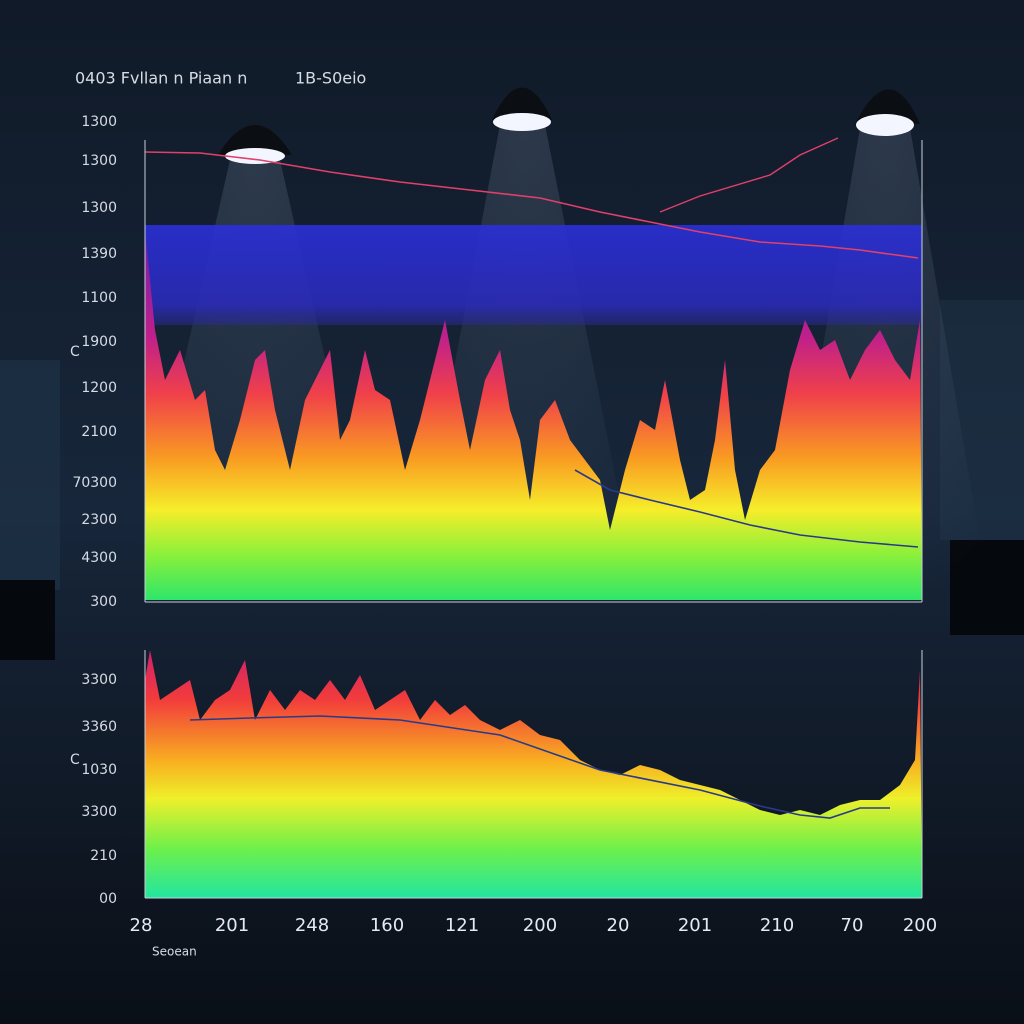 This screenshot has height=1024, width=1024. What do you see at coordinates (99, 432) in the screenshot?
I see `y-label: 2100` at bounding box center [99, 432].